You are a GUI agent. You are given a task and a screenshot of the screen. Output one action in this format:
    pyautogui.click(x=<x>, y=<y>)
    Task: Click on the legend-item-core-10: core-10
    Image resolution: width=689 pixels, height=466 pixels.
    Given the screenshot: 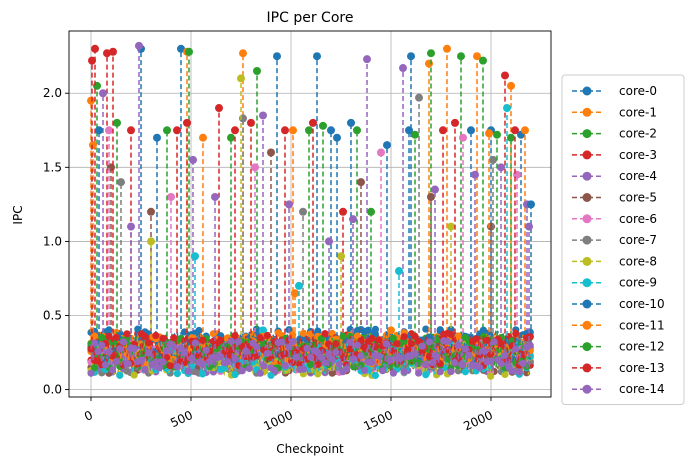 What is the action you would take?
    pyautogui.click(x=618, y=304)
    